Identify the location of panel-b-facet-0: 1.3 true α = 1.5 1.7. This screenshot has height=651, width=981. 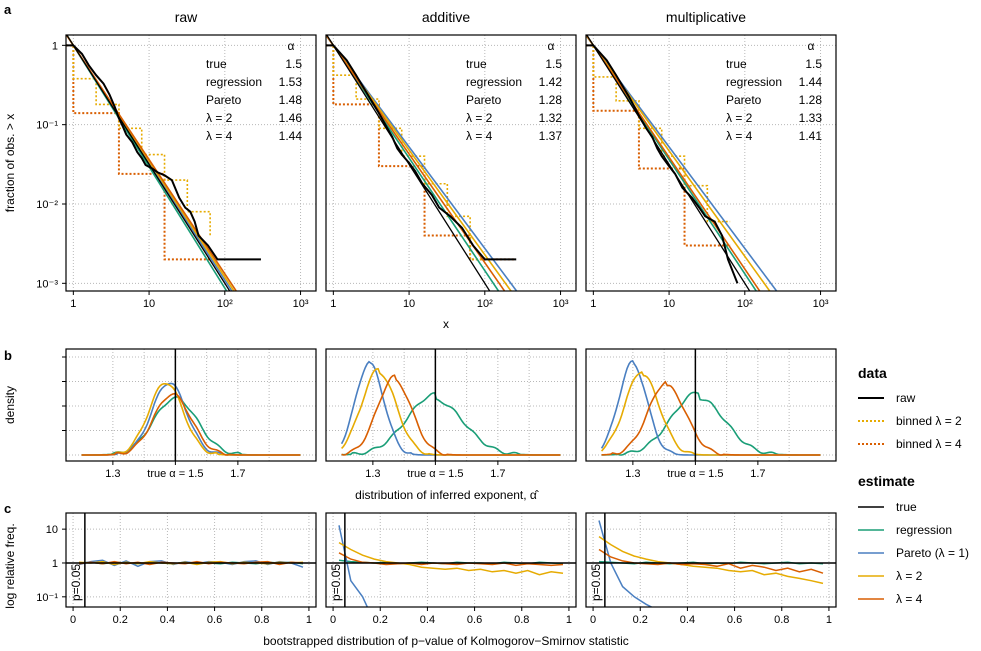
(189, 414).